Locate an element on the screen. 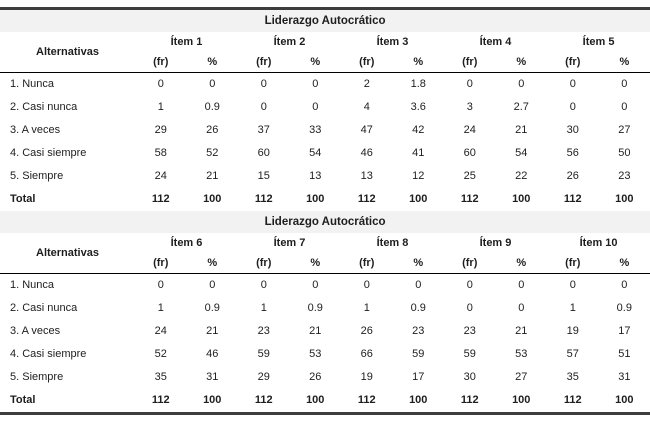 The width and height of the screenshot is (650, 426). item-7-header: Ítem 7 is located at coordinates (289, 243).